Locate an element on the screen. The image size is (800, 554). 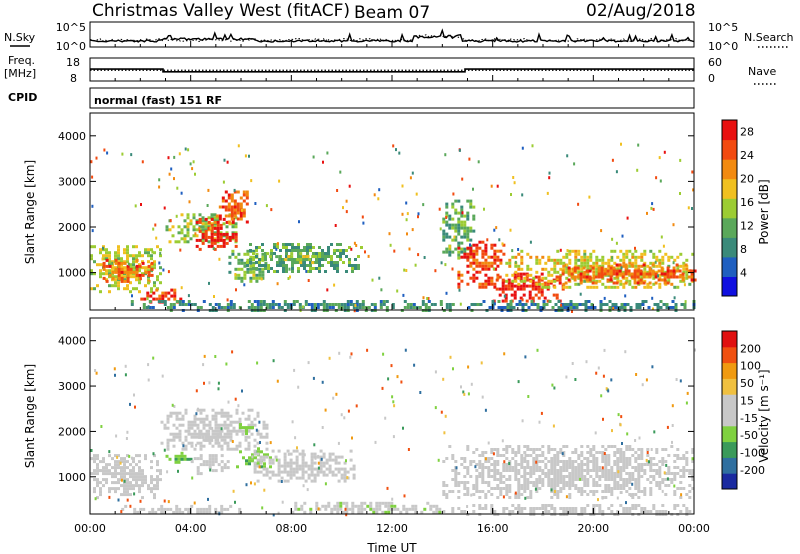
noise-left-tick-bottom: 10^0 is located at coordinates (71, 46).